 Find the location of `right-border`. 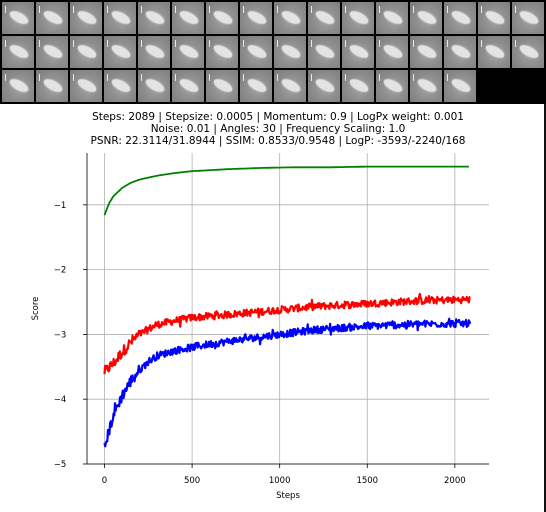

right-border is located at coordinates (545, 308).